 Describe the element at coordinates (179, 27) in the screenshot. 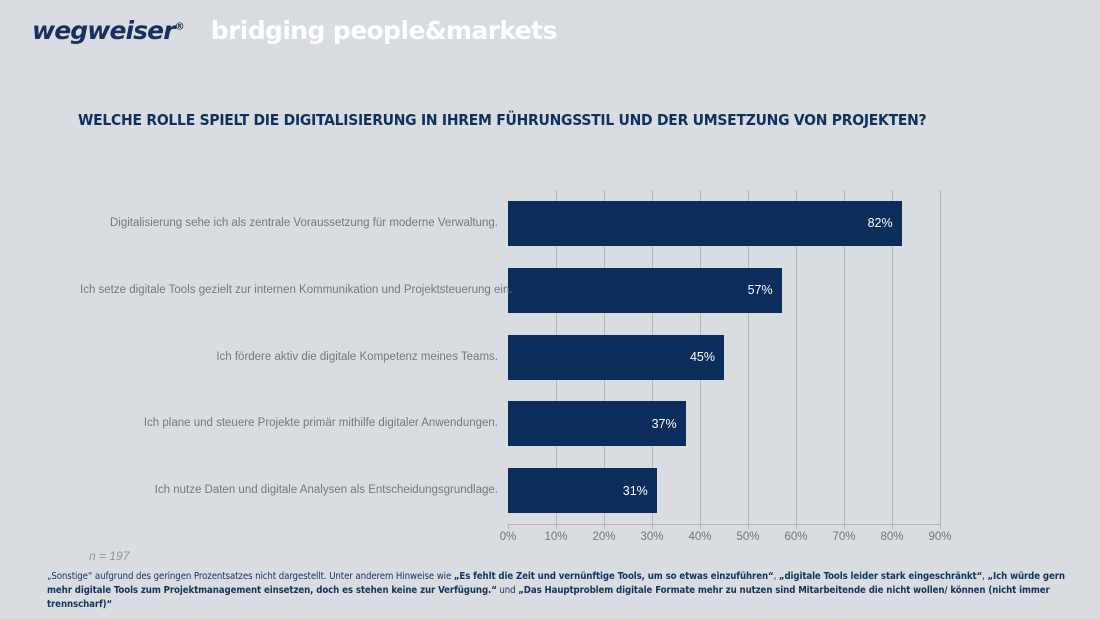

I see `registered-trademark-icon: ®` at that location.